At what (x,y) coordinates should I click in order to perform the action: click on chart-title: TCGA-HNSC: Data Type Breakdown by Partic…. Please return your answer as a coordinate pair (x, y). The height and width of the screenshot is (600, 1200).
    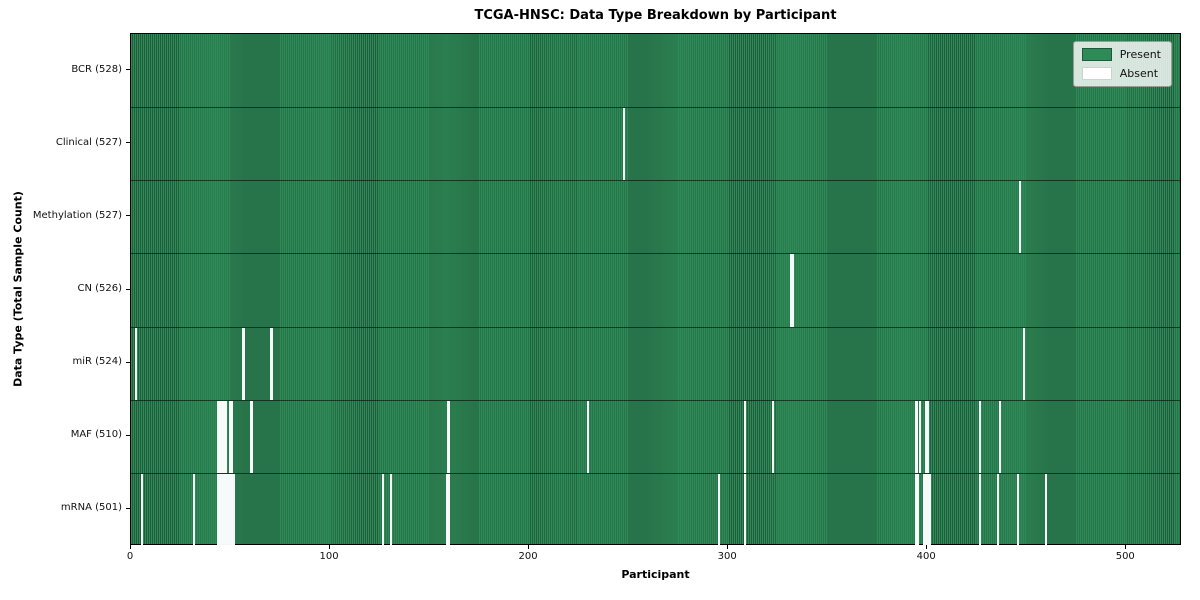
    Looking at the image, I should click on (655, 15).